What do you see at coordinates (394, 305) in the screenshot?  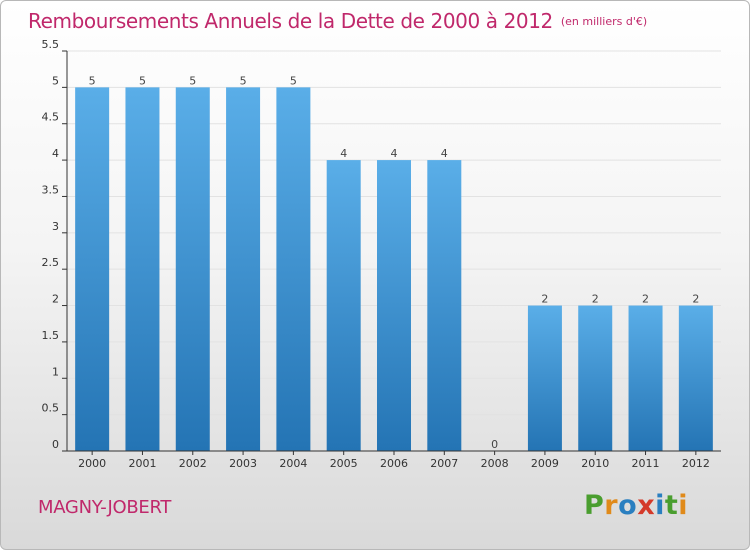 I see `bar-2006` at bounding box center [394, 305].